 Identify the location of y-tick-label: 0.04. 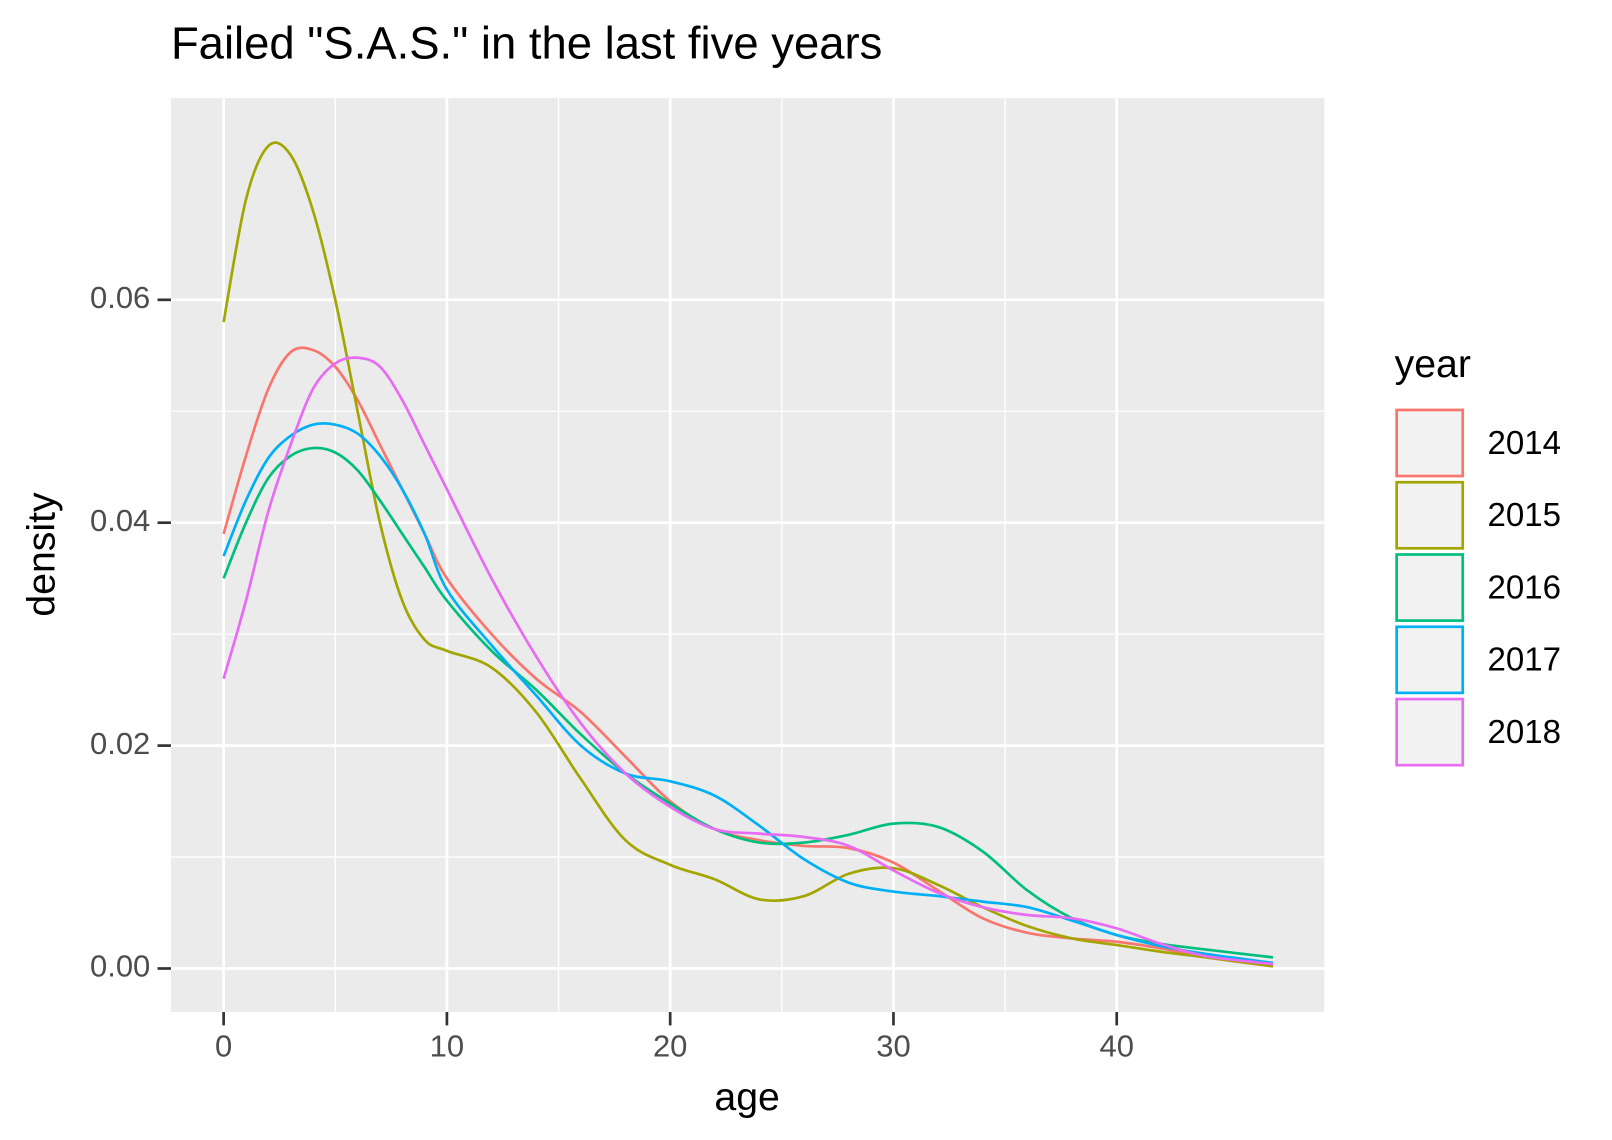
(120, 520).